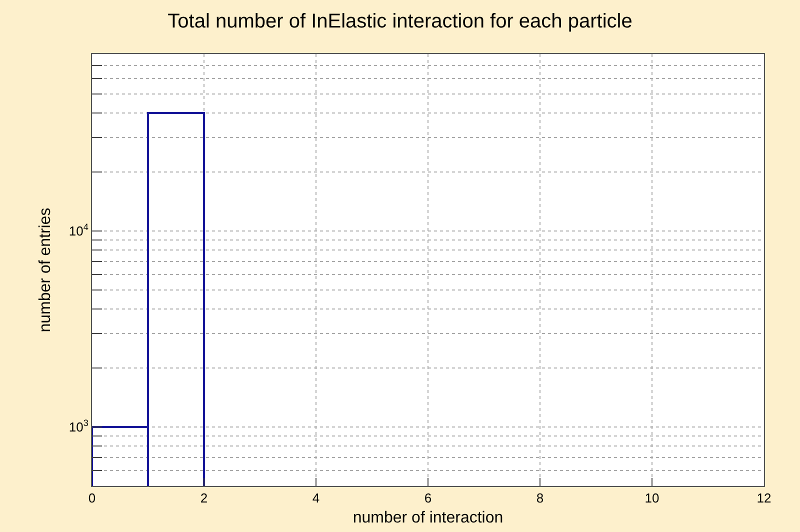  I want to click on x-tick-label: 8, so click(540, 498).